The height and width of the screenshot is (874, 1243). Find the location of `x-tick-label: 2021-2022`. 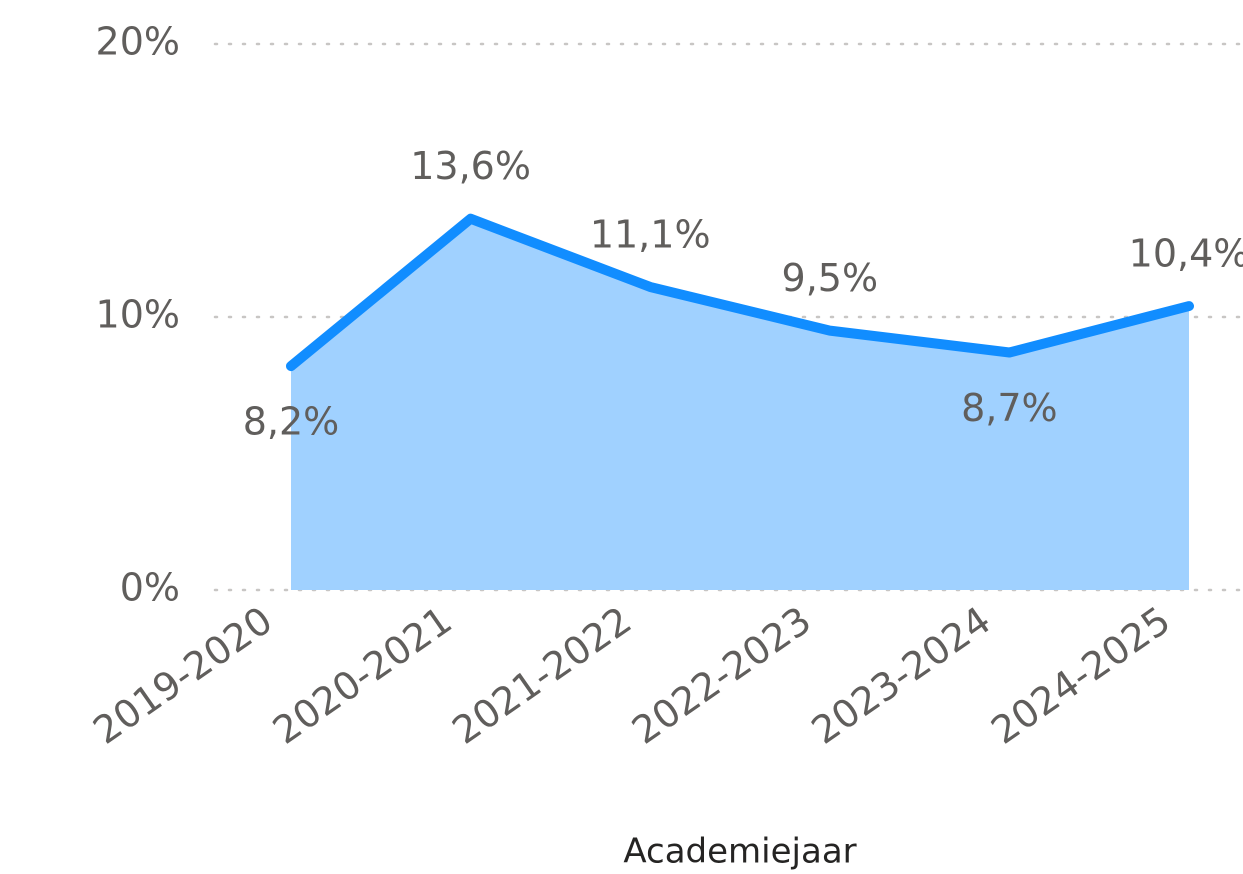

x-tick-label: 2021-2022 is located at coordinates (541, 675).